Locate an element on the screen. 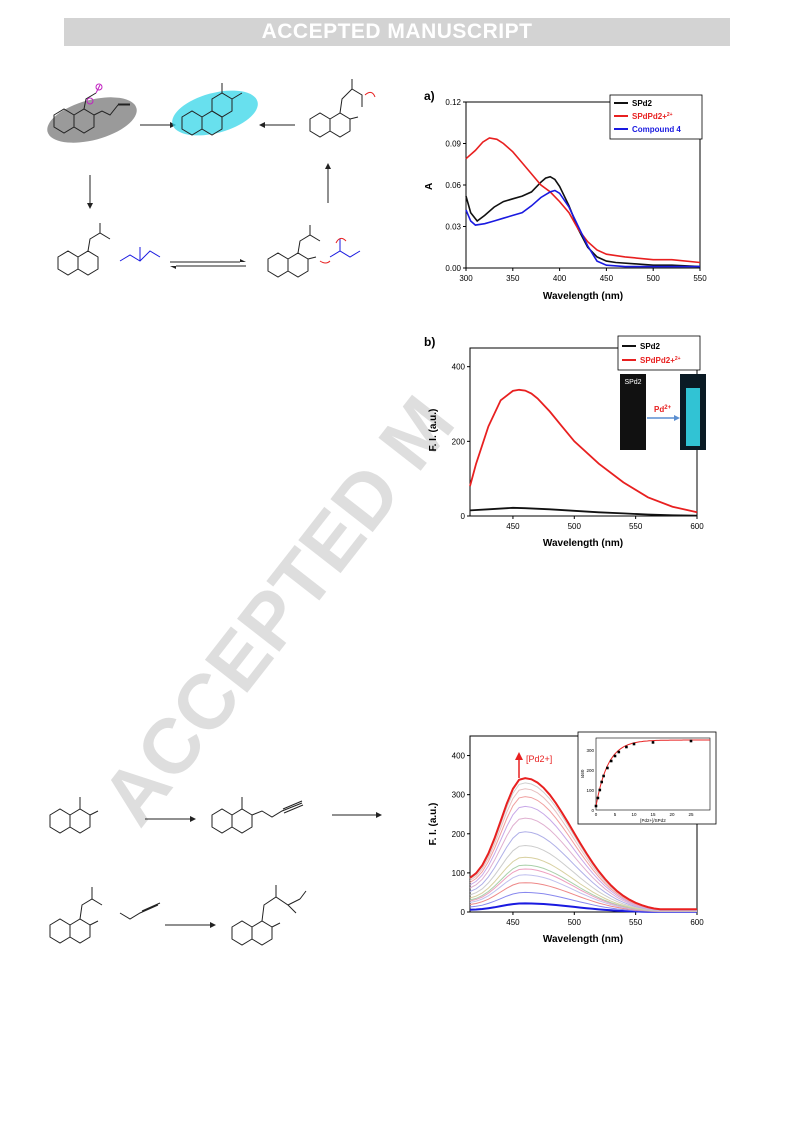 The width and height of the screenshot is (793, 1121). chartA-legend-label: SPdPd2+2+ is located at coordinates (652, 116).